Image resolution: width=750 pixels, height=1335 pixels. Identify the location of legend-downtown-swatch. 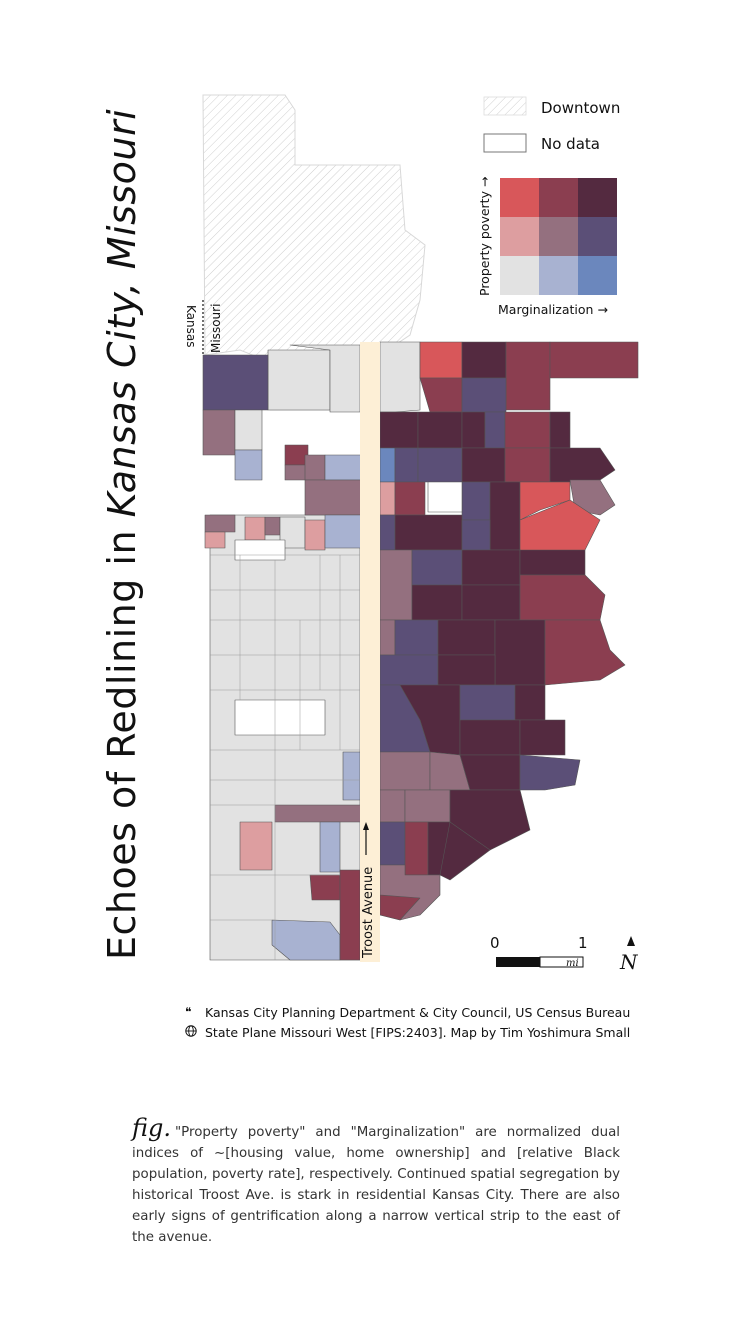
(505, 106).